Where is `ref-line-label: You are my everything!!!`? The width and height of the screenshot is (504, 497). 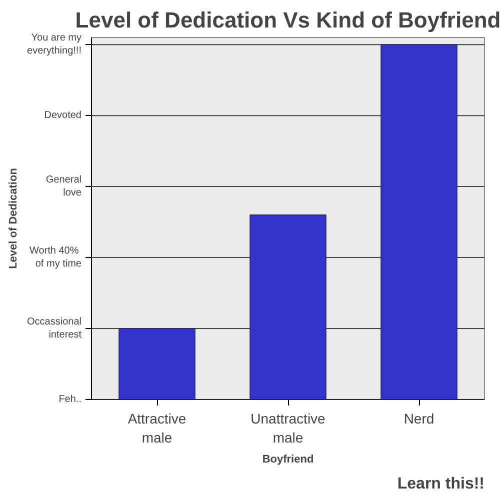 ref-line-label: You are my everything!!! is located at coordinates (54, 44).